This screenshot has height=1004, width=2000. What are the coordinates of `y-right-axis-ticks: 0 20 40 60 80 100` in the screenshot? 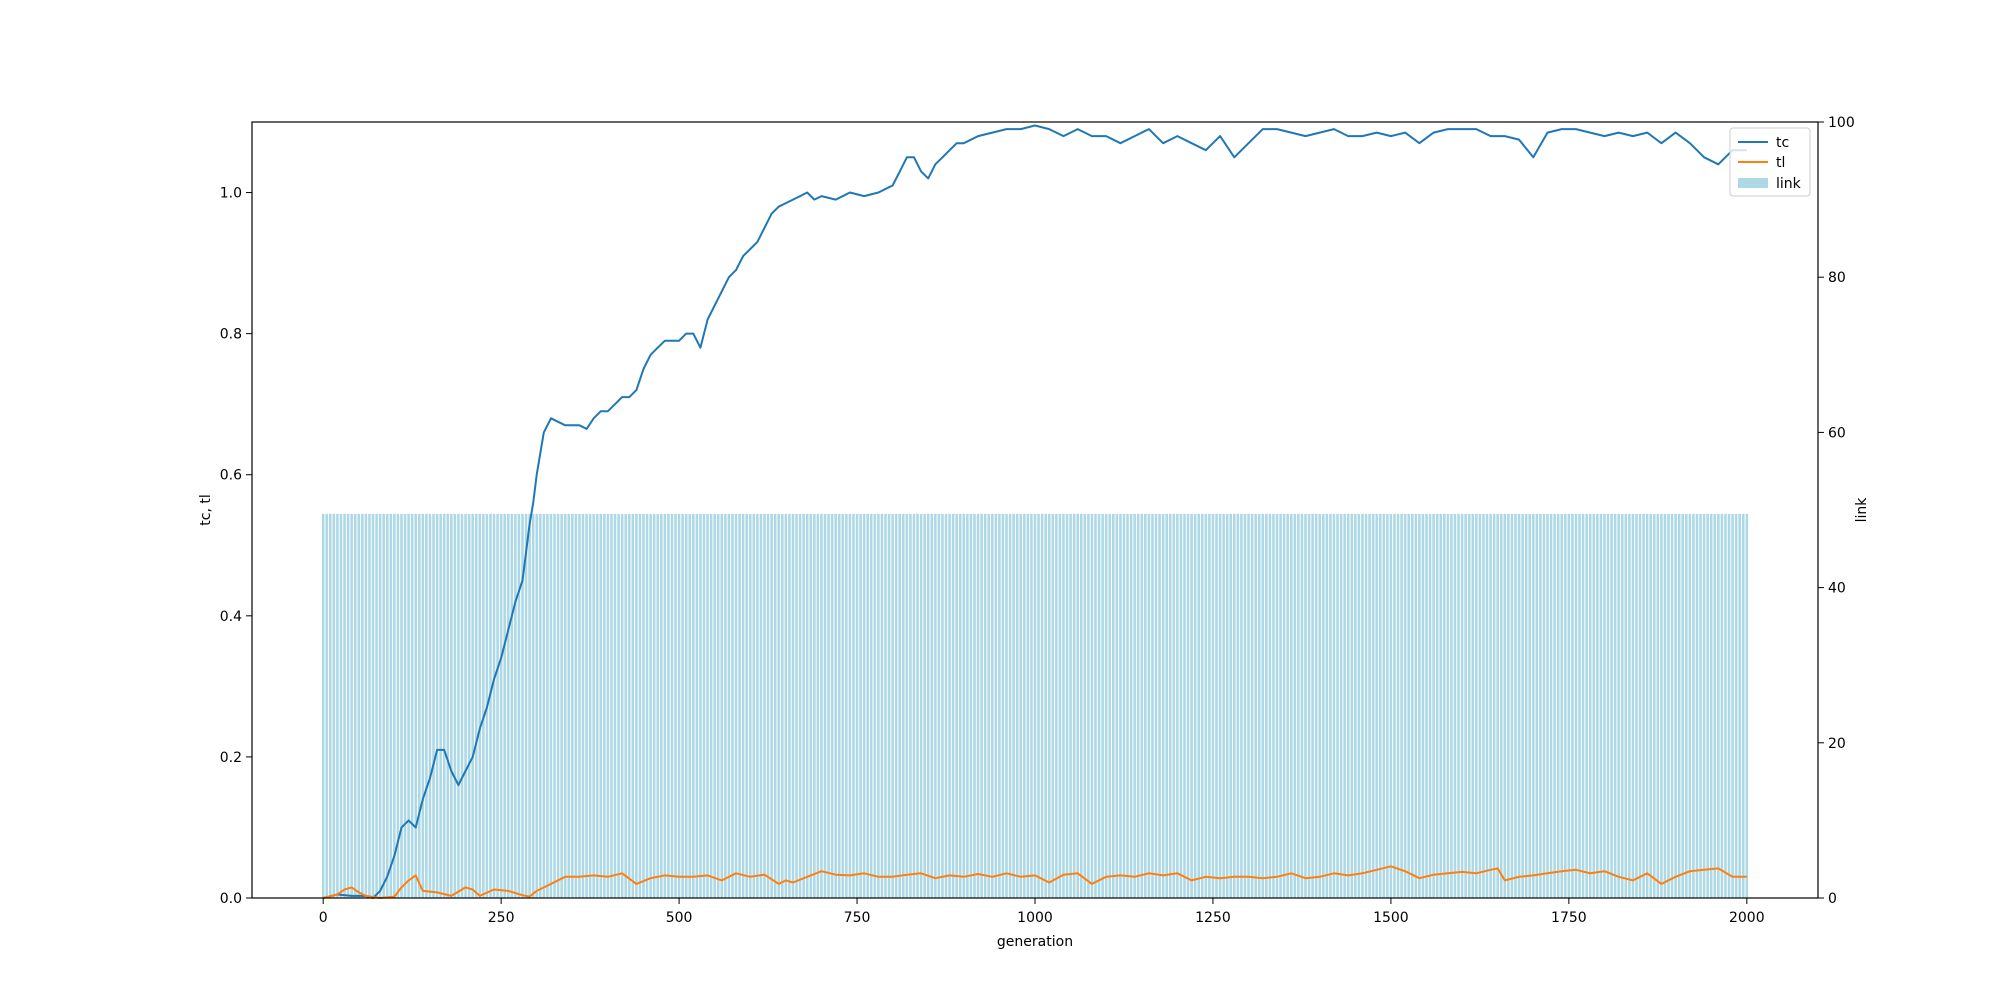 It's located at (1836, 511).